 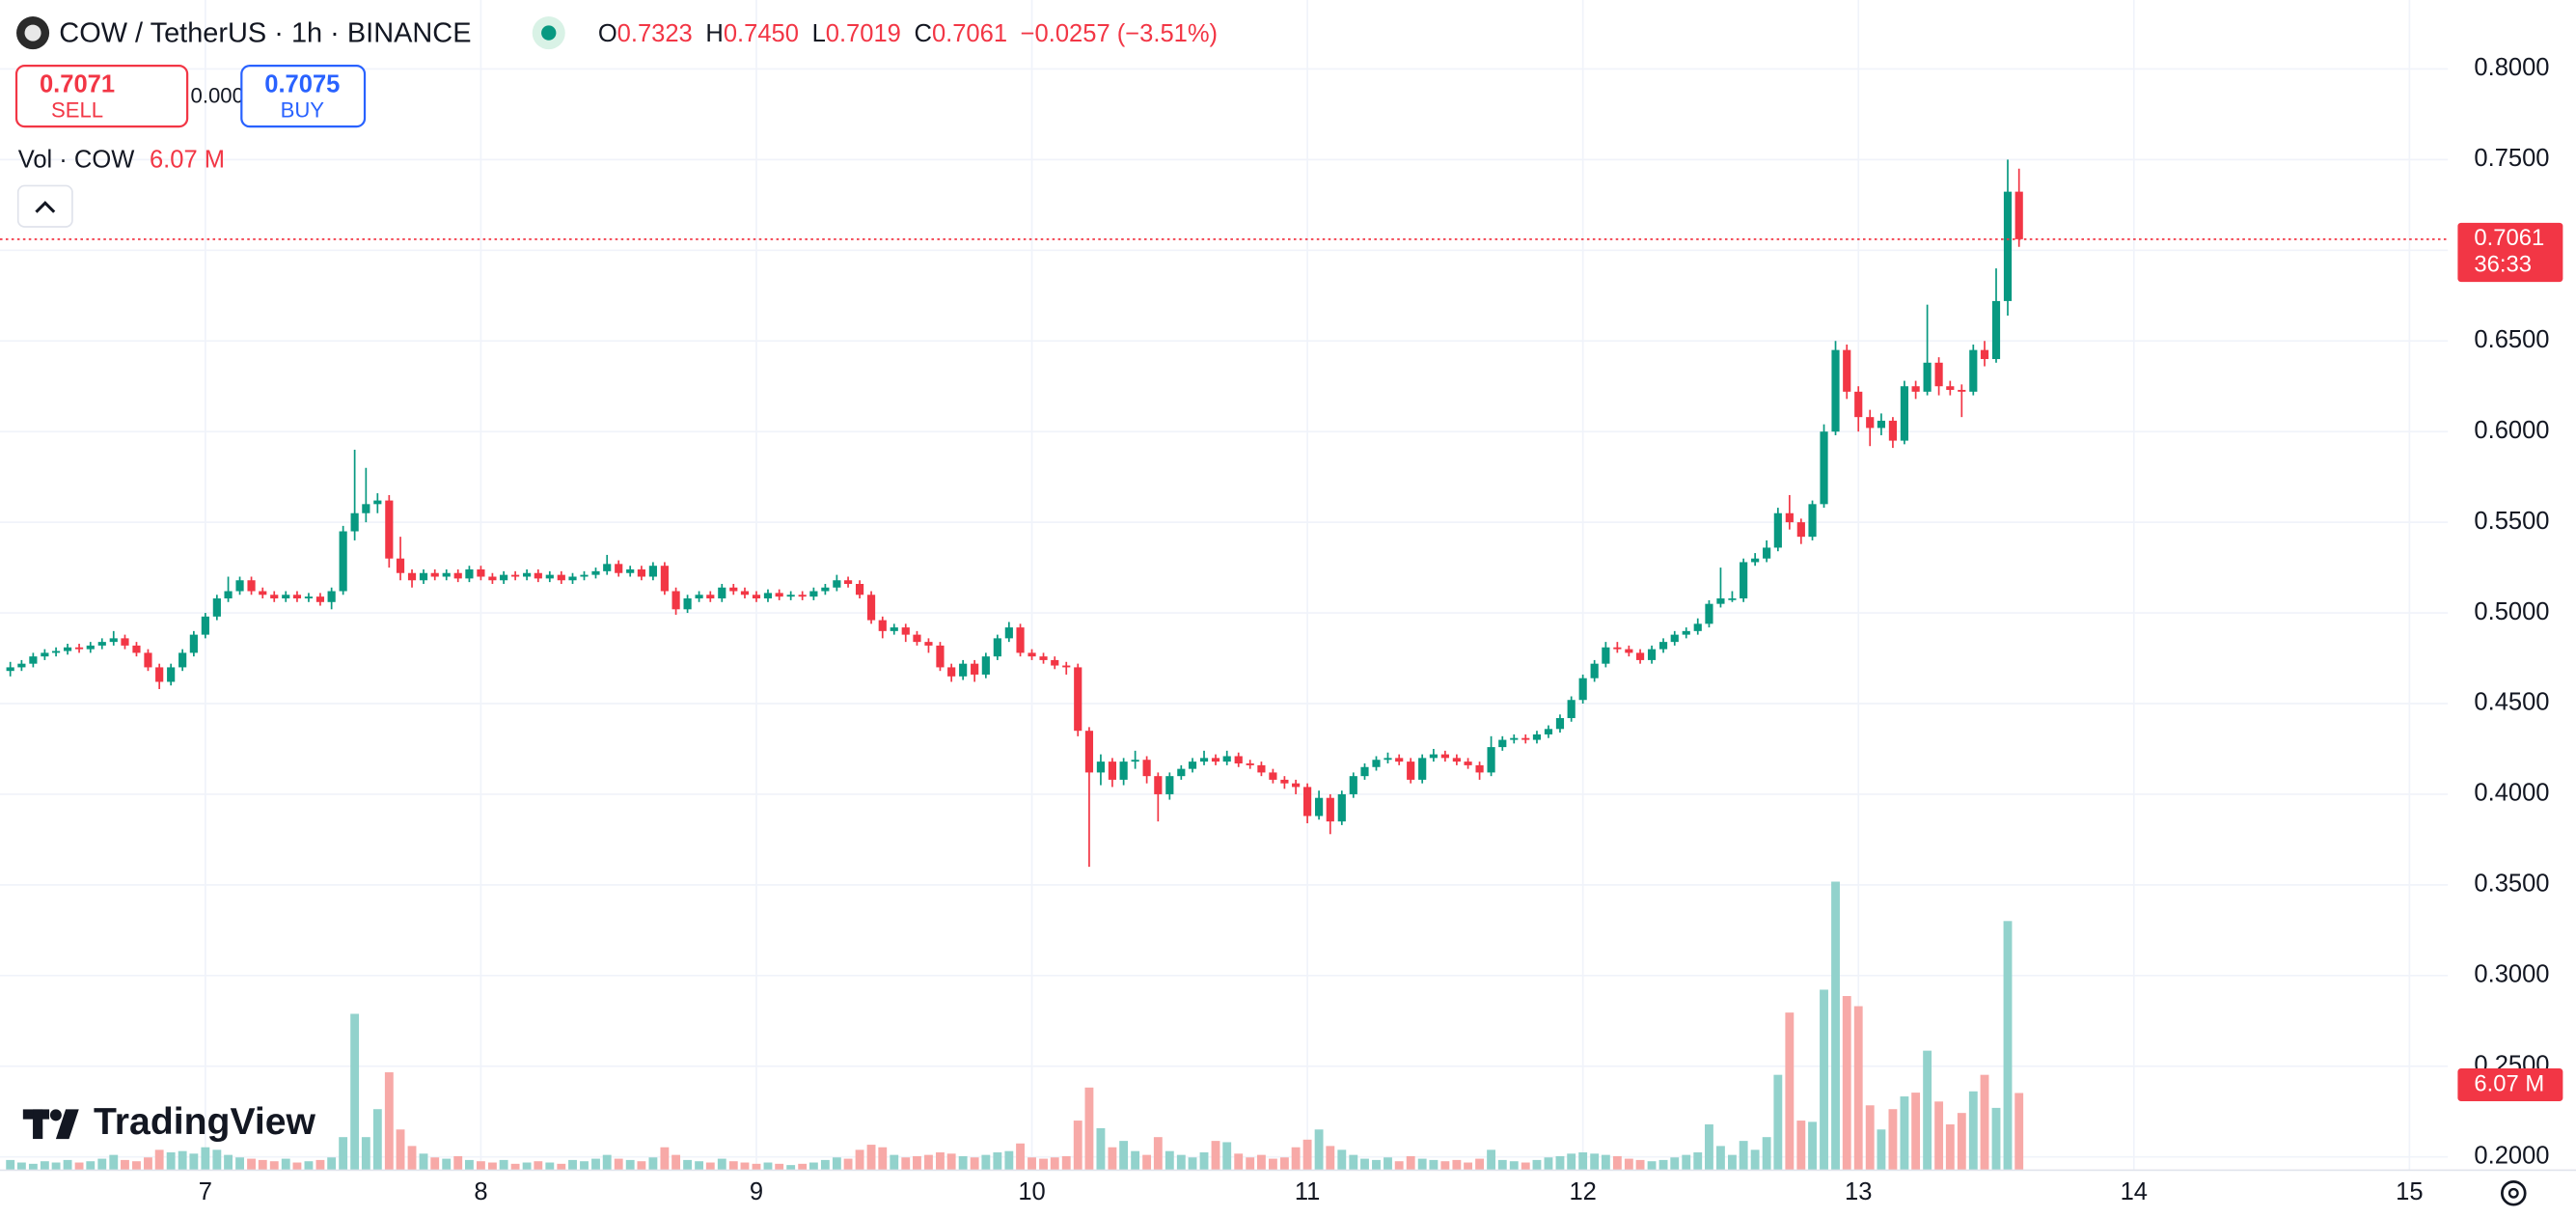 I want to click on ohlc-value: 0.7323, so click(x=655, y=33).